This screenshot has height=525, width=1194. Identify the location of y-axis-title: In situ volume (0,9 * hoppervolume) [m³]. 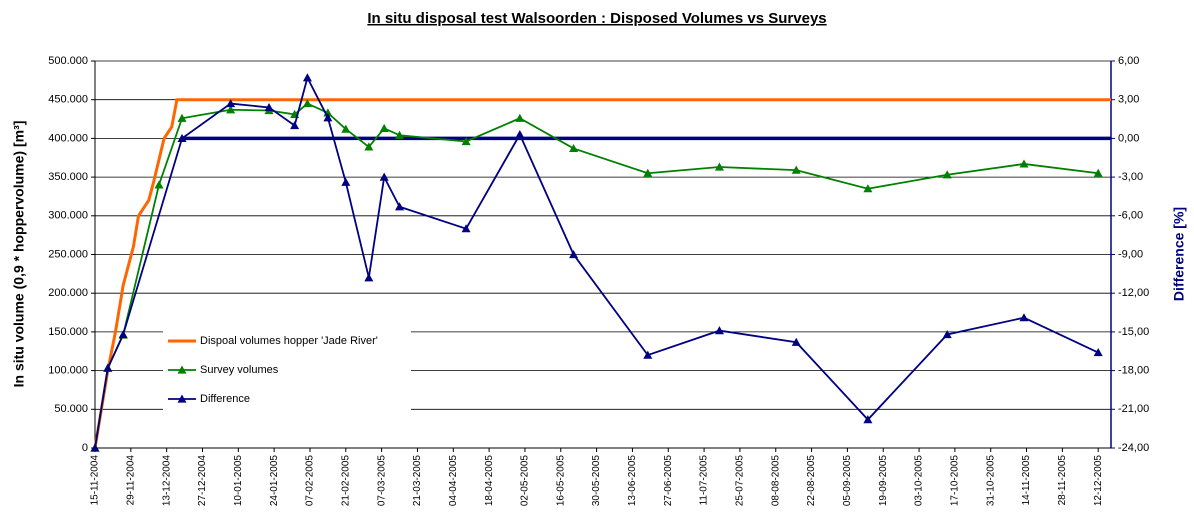
(19, 254).